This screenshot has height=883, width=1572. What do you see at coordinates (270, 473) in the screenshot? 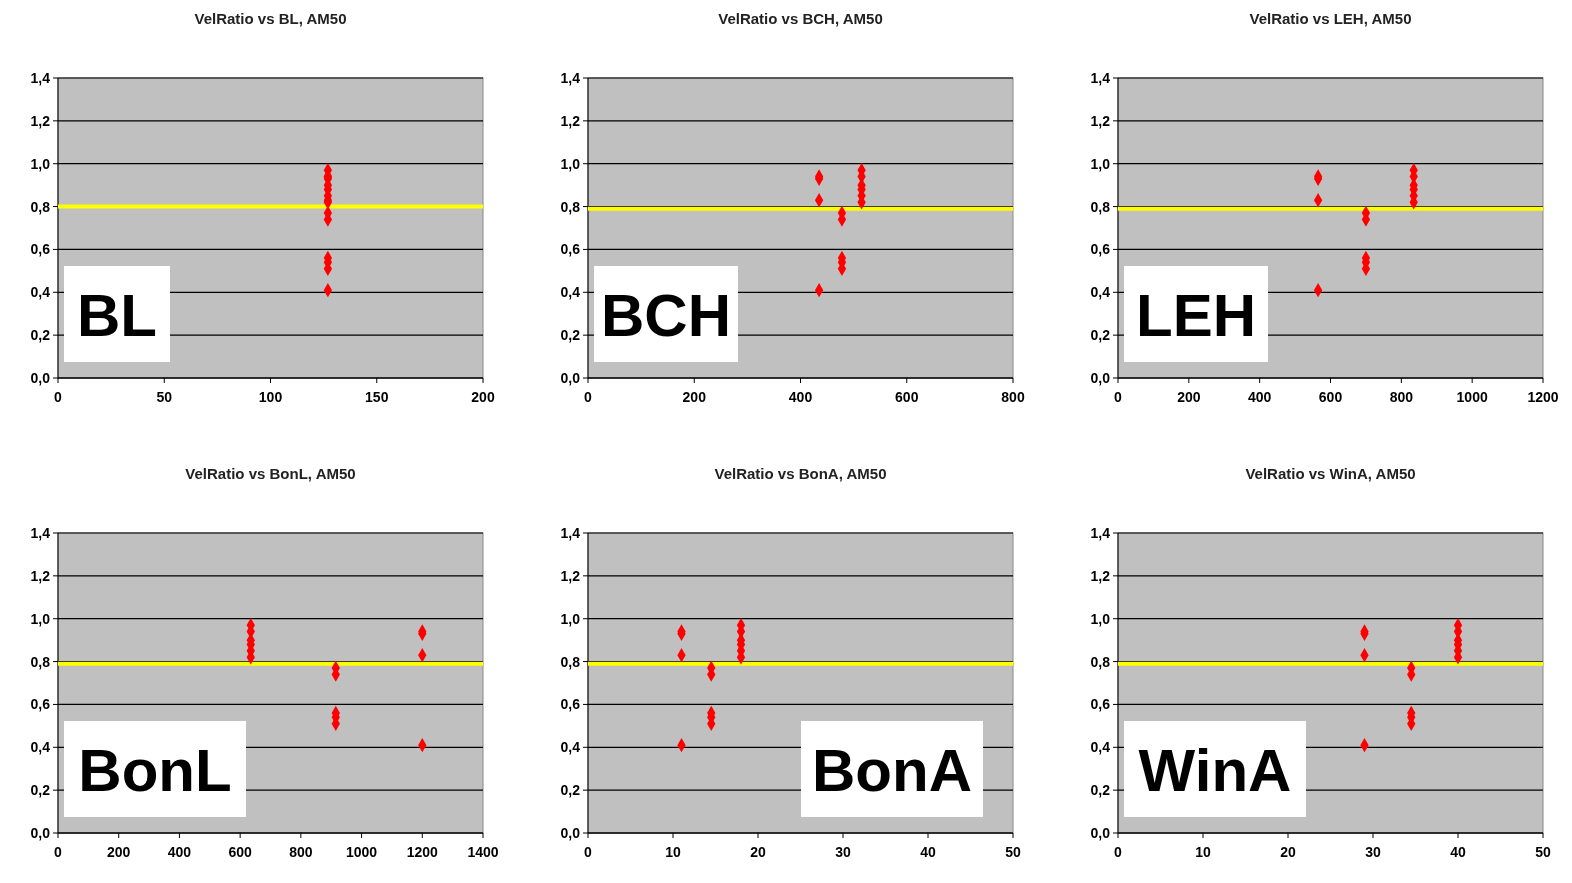
I see `chart-title: VelRatio vs BonL, AM50` at bounding box center [270, 473].